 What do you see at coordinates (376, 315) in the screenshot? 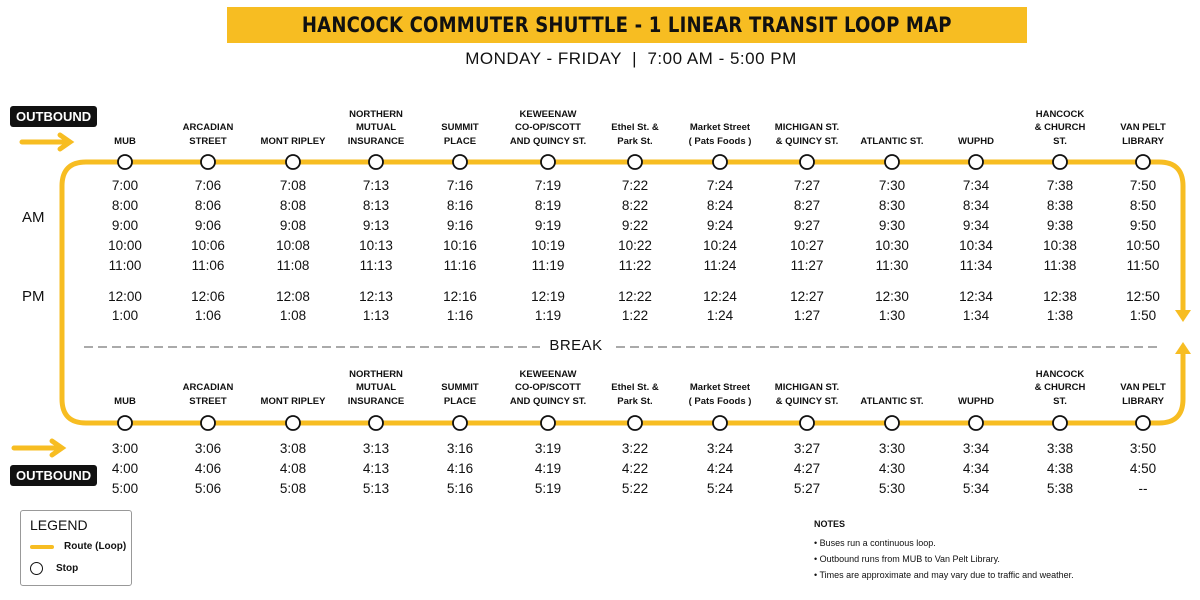
I see `departure-time: 1:13` at bounding box center [376, 315].